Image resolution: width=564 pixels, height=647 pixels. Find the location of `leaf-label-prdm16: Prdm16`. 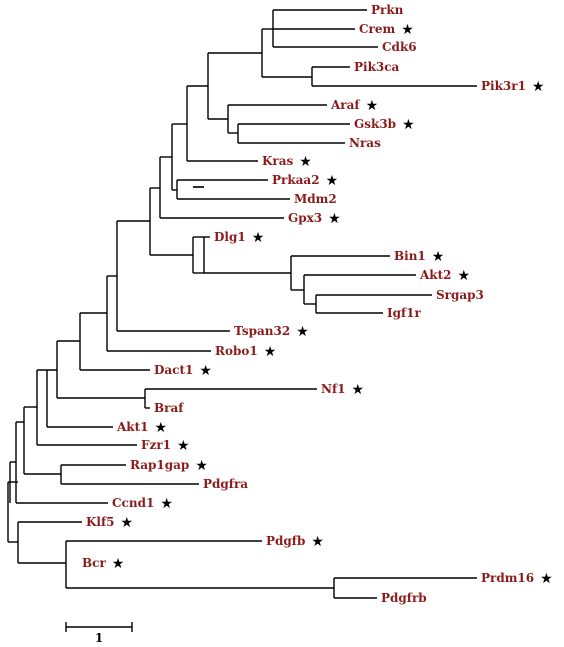

leaf-label-prdm16: Prdm16 is located at coordinates (507, 578).